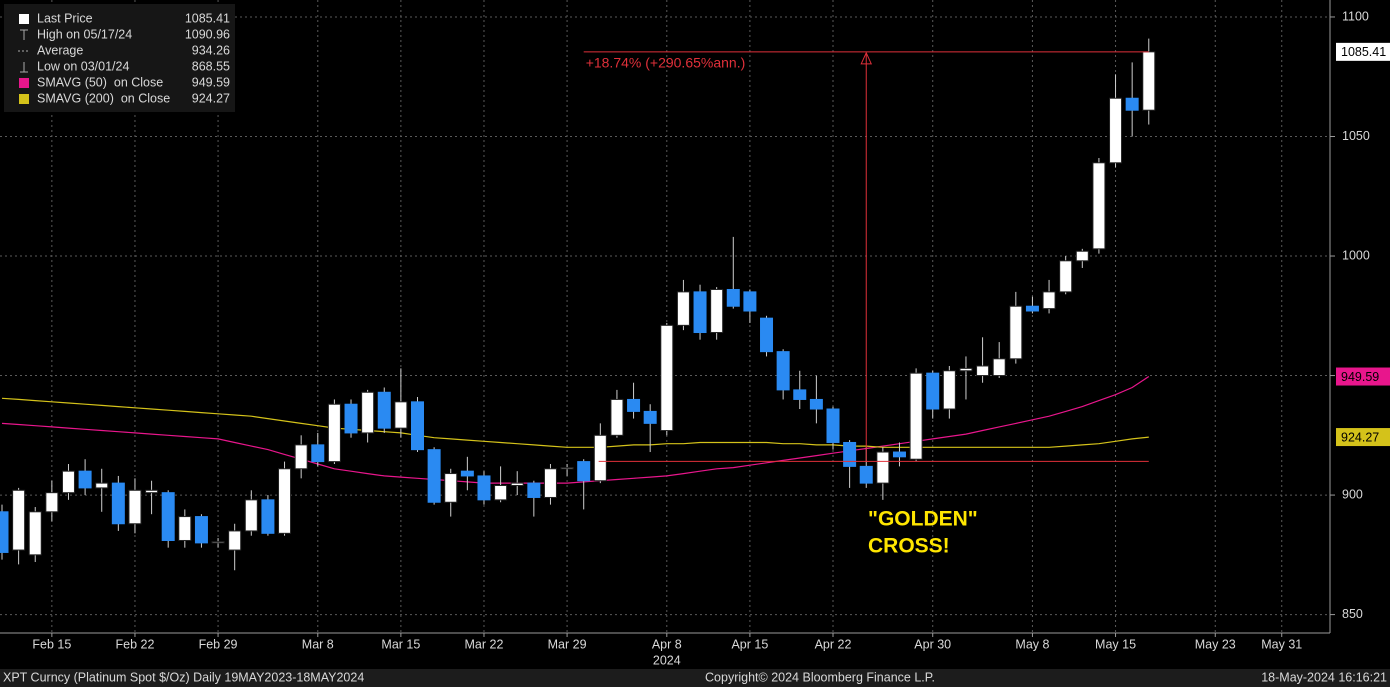  What do you see at coordinates (60, 50) in the screenshot?
I see `legend-label: Average` at bounding box center [60, 50].